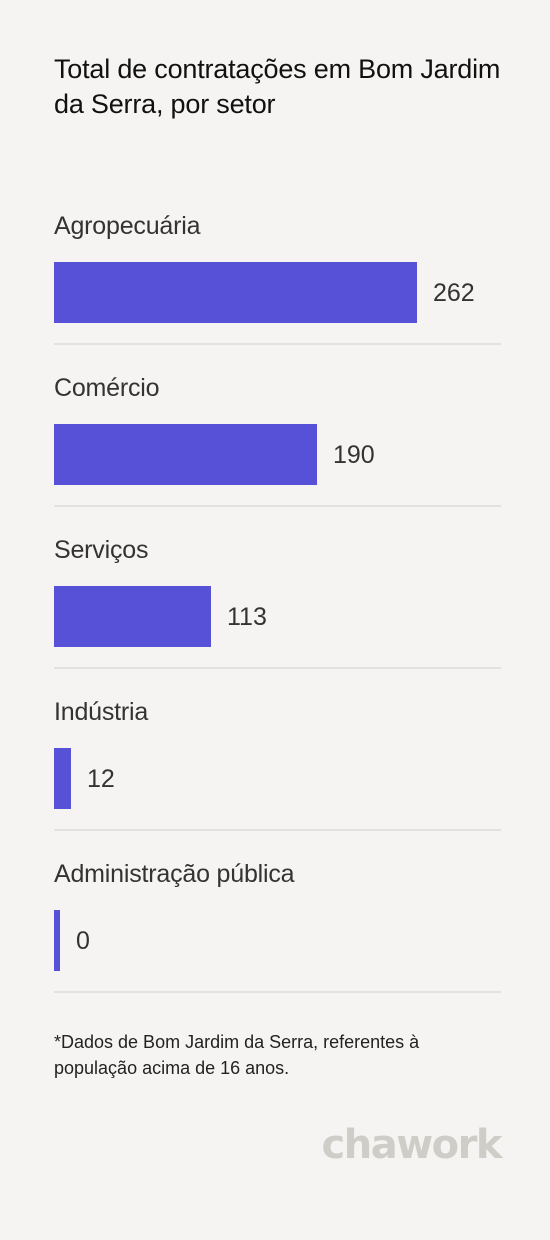  I want to click on category-label: Comércio, so click(107, 388).